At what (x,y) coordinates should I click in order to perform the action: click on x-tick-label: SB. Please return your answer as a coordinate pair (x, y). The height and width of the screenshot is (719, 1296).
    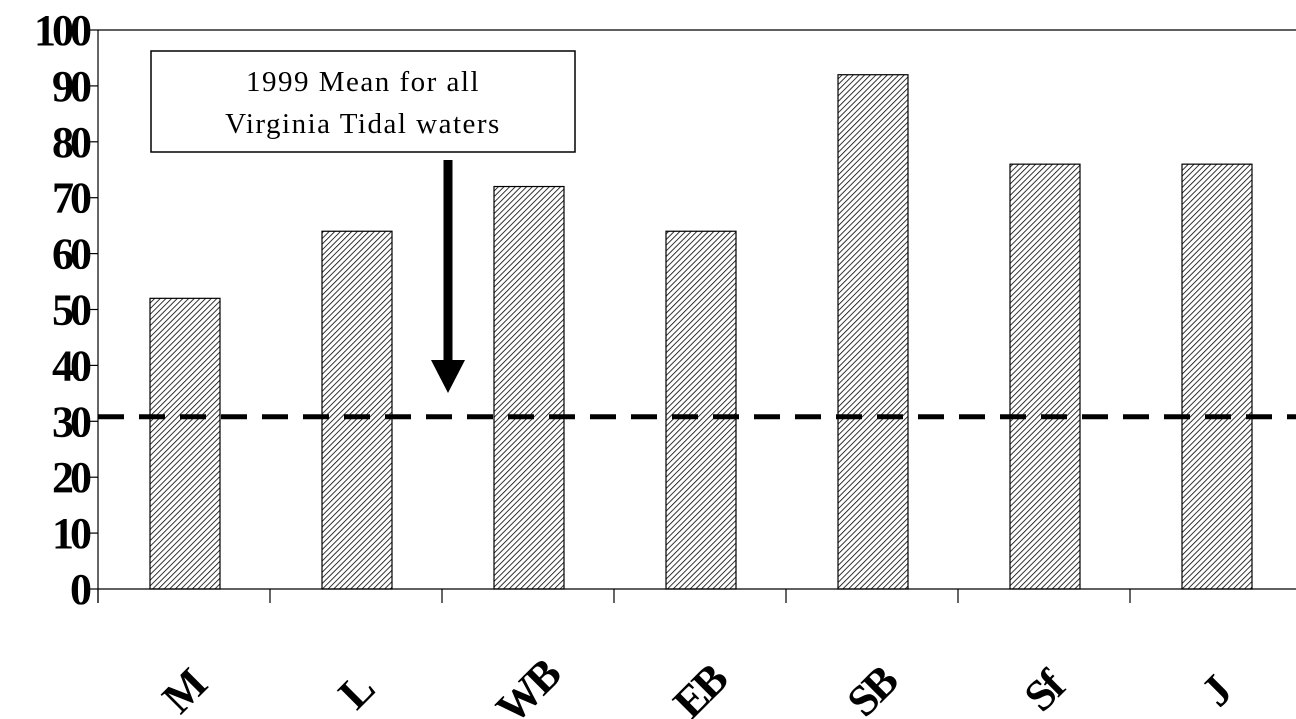
    Looking at the image, I should click on (873, 687).